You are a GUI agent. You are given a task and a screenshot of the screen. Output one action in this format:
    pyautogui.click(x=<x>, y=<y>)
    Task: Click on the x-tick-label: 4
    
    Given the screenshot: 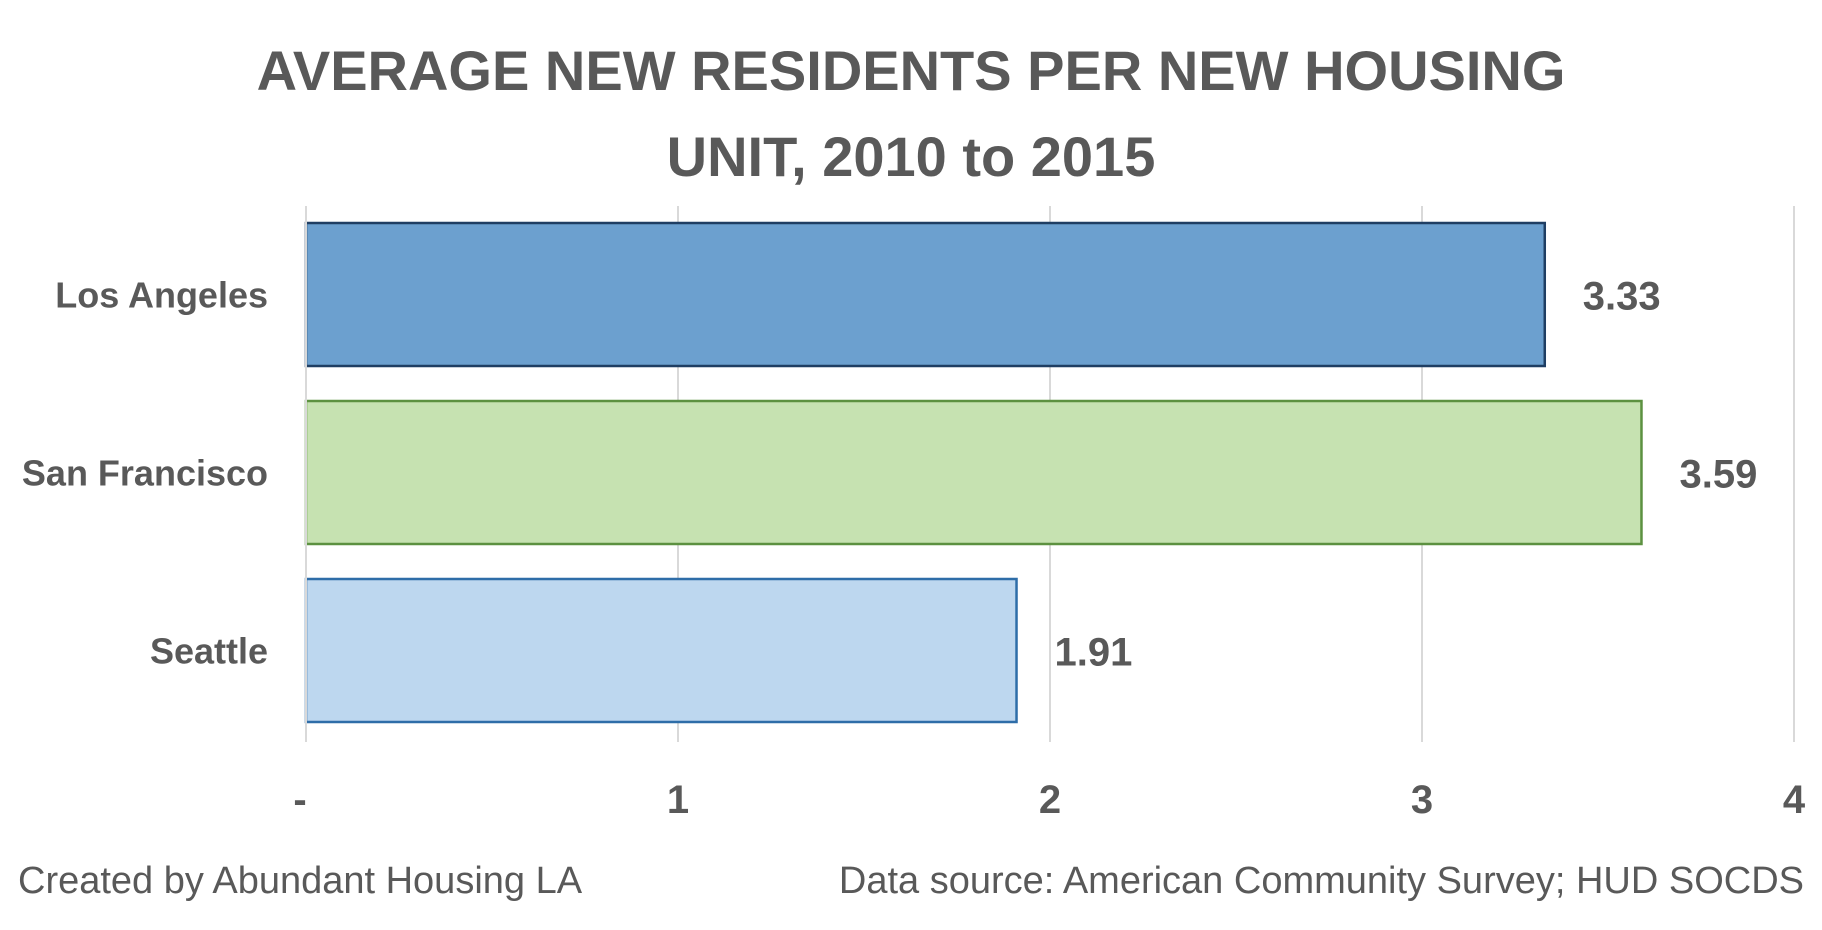 What is the action you would take?
    pyautogui.click(x=1794, y=800)
    